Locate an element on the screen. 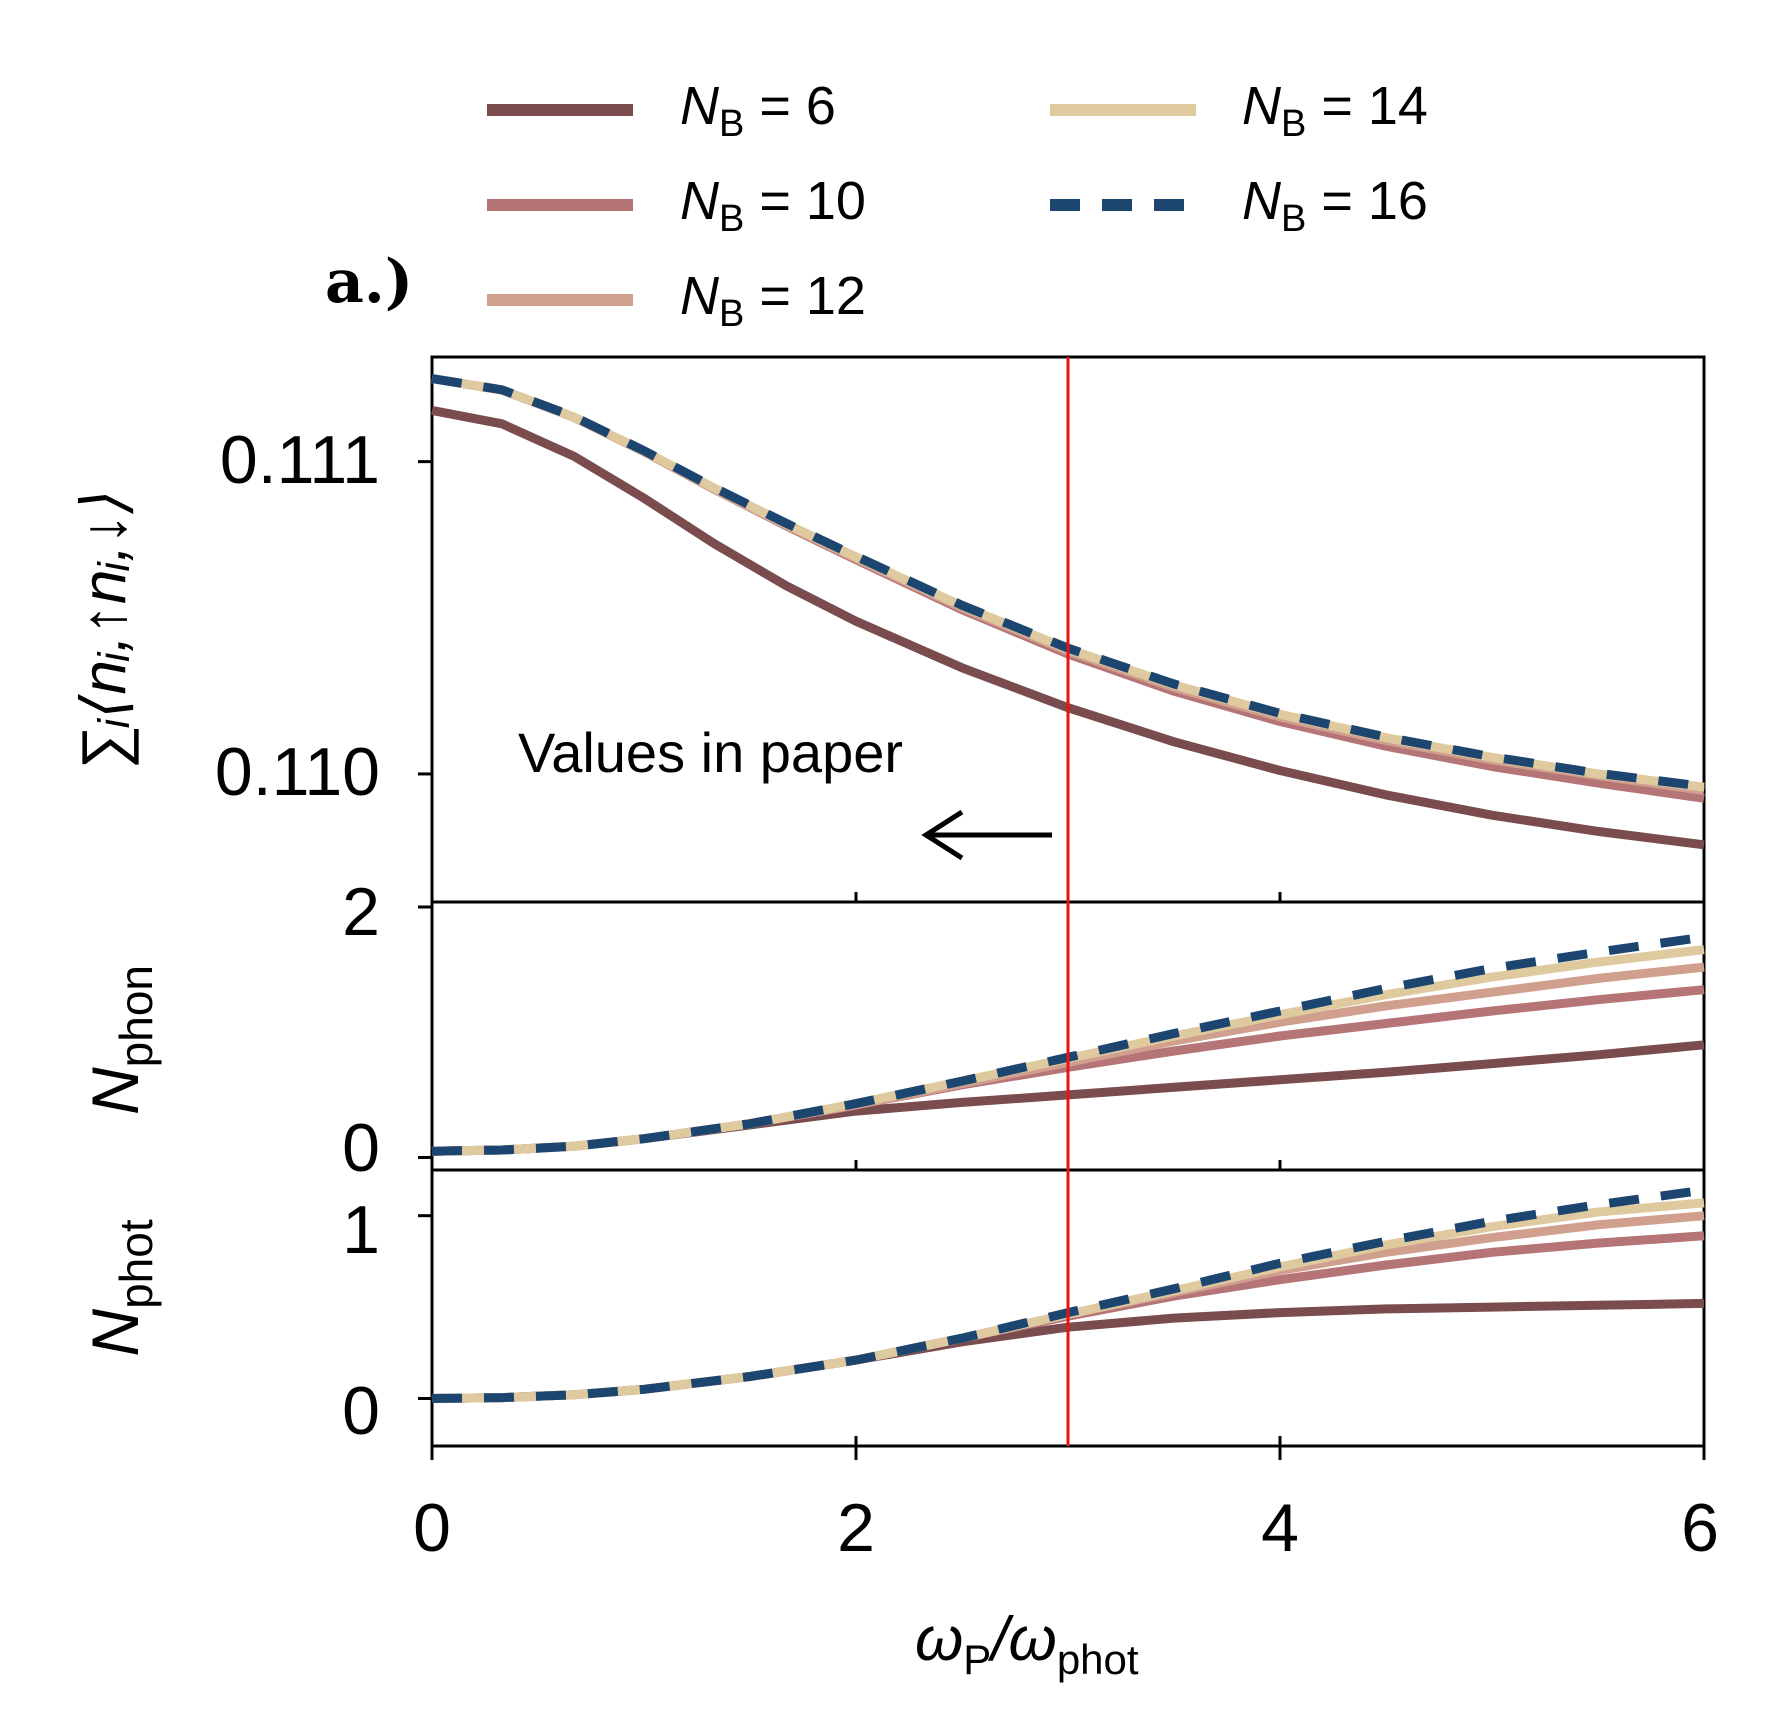  y-mid-tick-label-2: 2 is located at coordinates (361, 912).